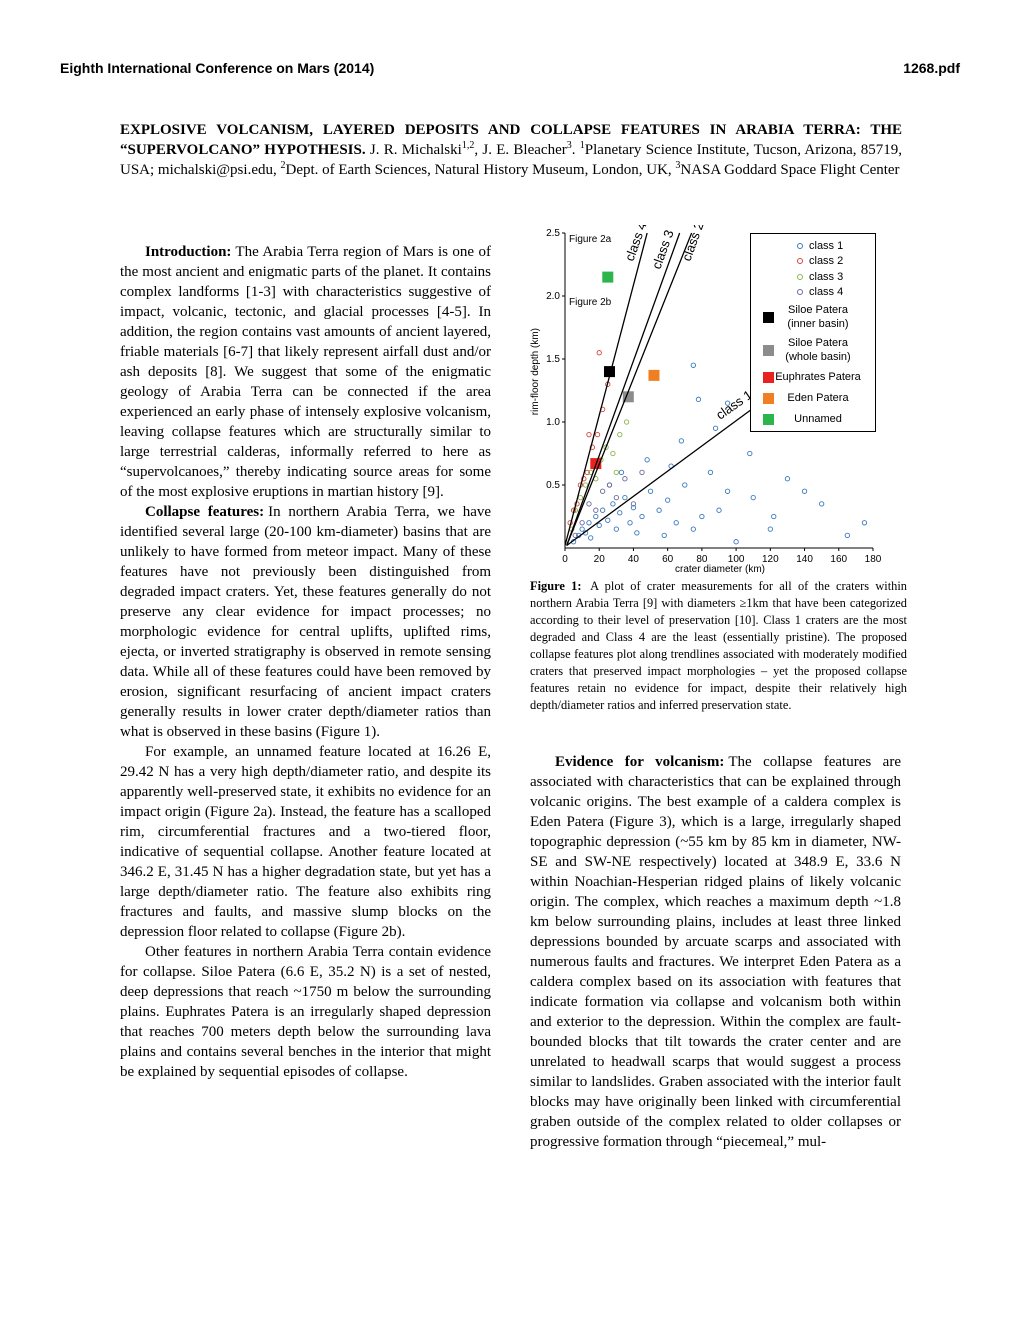 This screenshot has width=1020, height=1320. What do you see at coordinates (520, 150) in the screenshot?
I see `byline-text: , J. E. Bleacher` at bounding box center [520, 150].